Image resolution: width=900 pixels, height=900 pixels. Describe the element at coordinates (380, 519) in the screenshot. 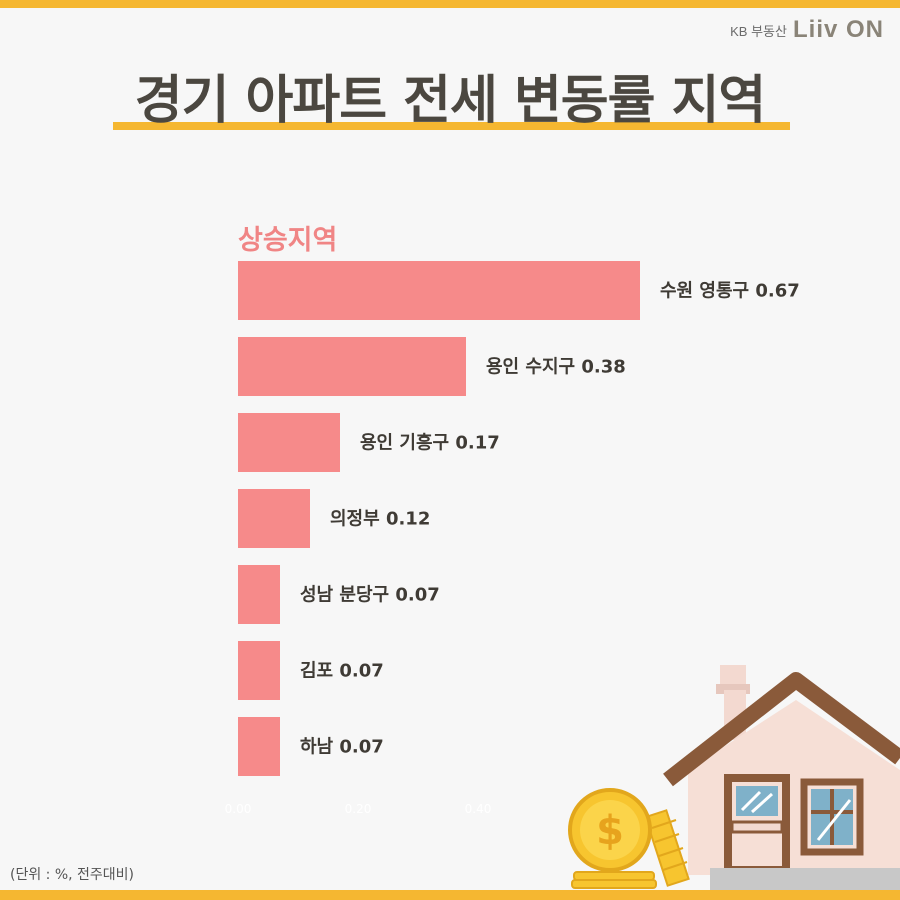

I see `bar-label-3: 의정부 0.12` at that location.